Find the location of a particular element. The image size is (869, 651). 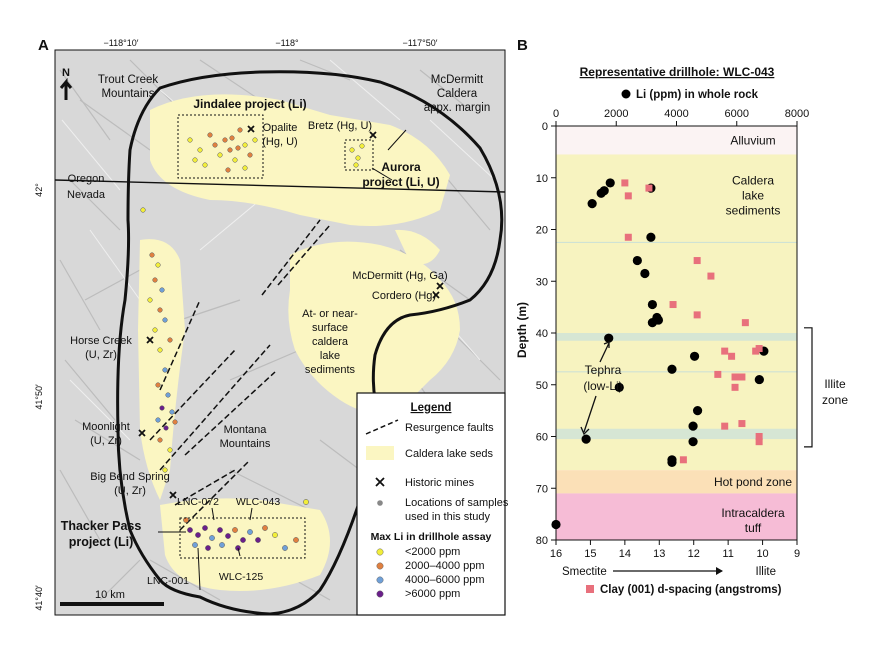

tephra-label-2: (low-Li) is located at coordinates (602, 386).